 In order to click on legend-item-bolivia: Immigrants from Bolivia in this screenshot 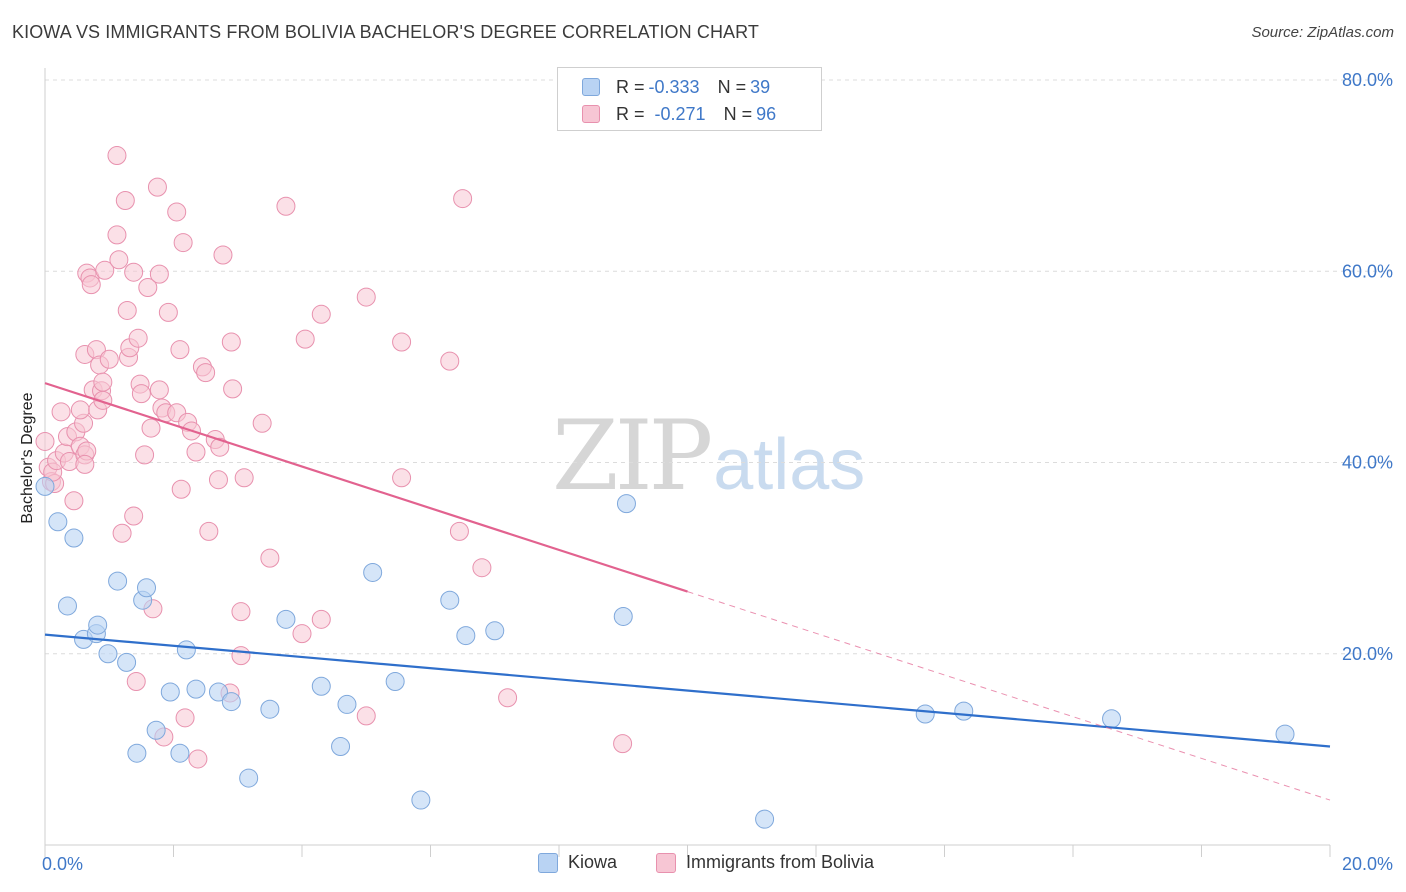, I will do `click(765, 862)`.